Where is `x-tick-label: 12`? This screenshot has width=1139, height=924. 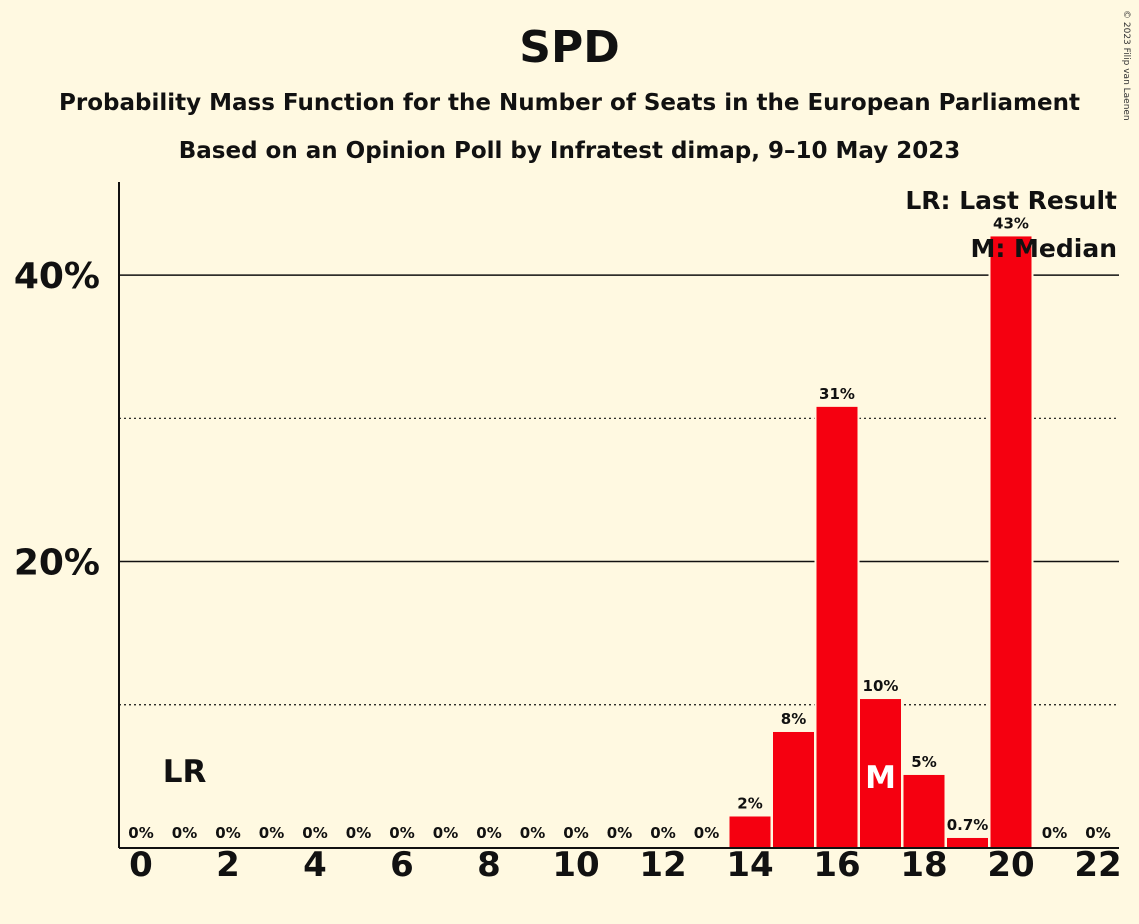 x-tick-label: 12 is located at coordinates (662, 865).